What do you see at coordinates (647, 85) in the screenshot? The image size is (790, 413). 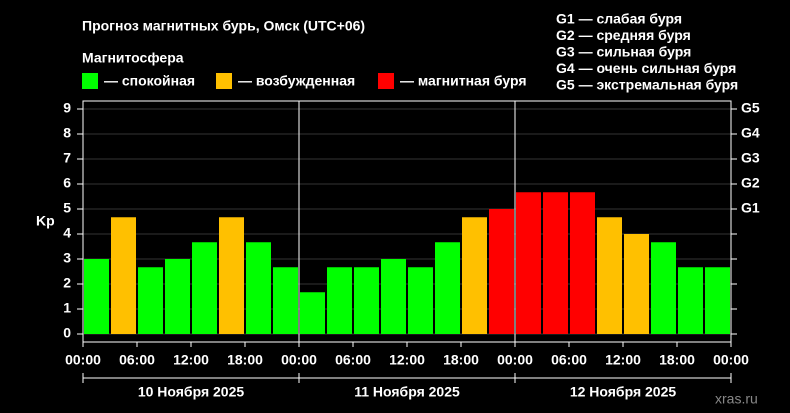 I see `g-scale-entry: G5 — экстремальная буря` at bounding box center [647, 85].